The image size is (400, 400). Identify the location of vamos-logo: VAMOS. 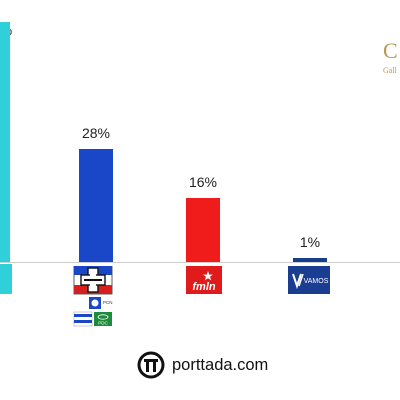
(309, 280).